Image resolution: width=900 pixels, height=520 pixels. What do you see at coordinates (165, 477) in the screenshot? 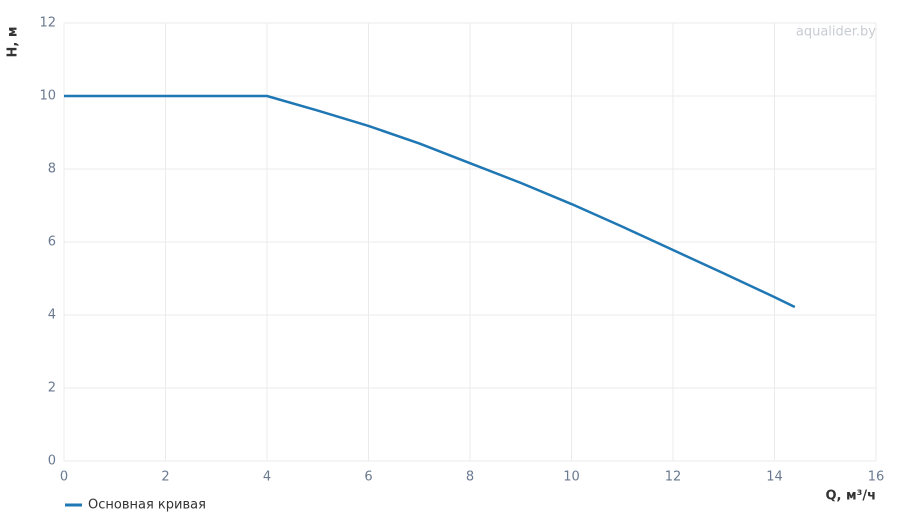
I see `x-tick-label: 2` at bounding box center [165, 477].